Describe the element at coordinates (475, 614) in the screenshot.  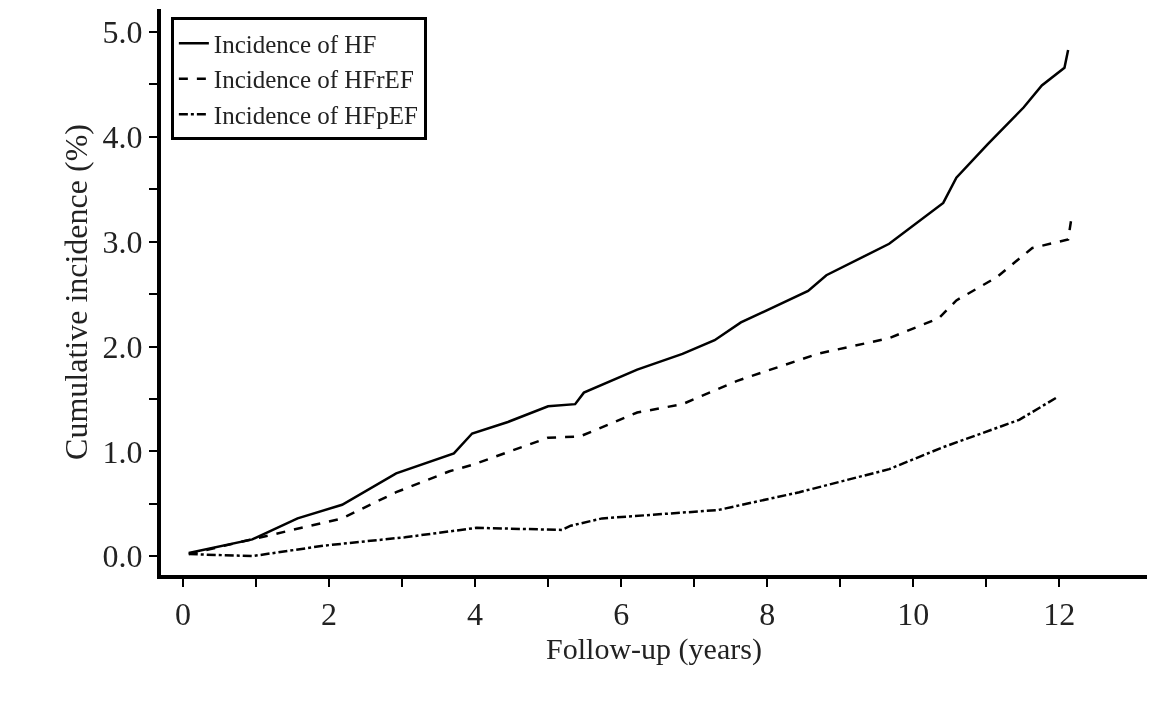
I see `x-tick-label: 4` at that location.